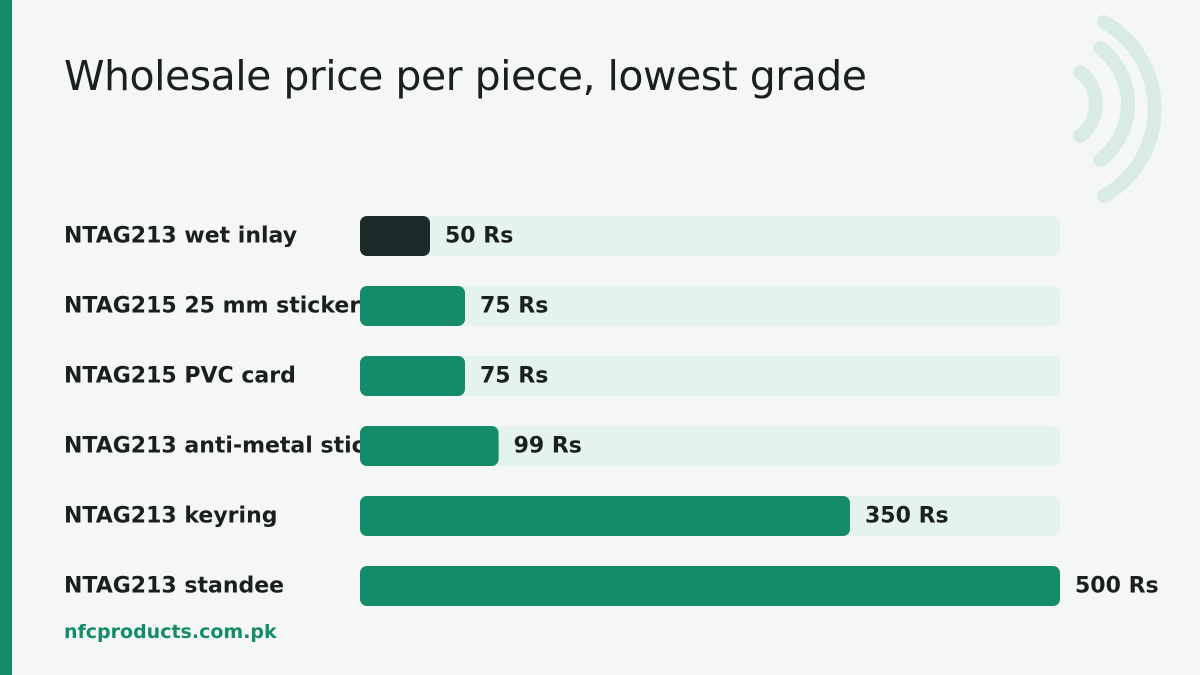 Image resolution: width=1200 pixels, height=675 pixels. What do you see at coordinates (479, 236) in the screenshot?
I see `value-label: 50 Rs` at bounding box center [479, 236].